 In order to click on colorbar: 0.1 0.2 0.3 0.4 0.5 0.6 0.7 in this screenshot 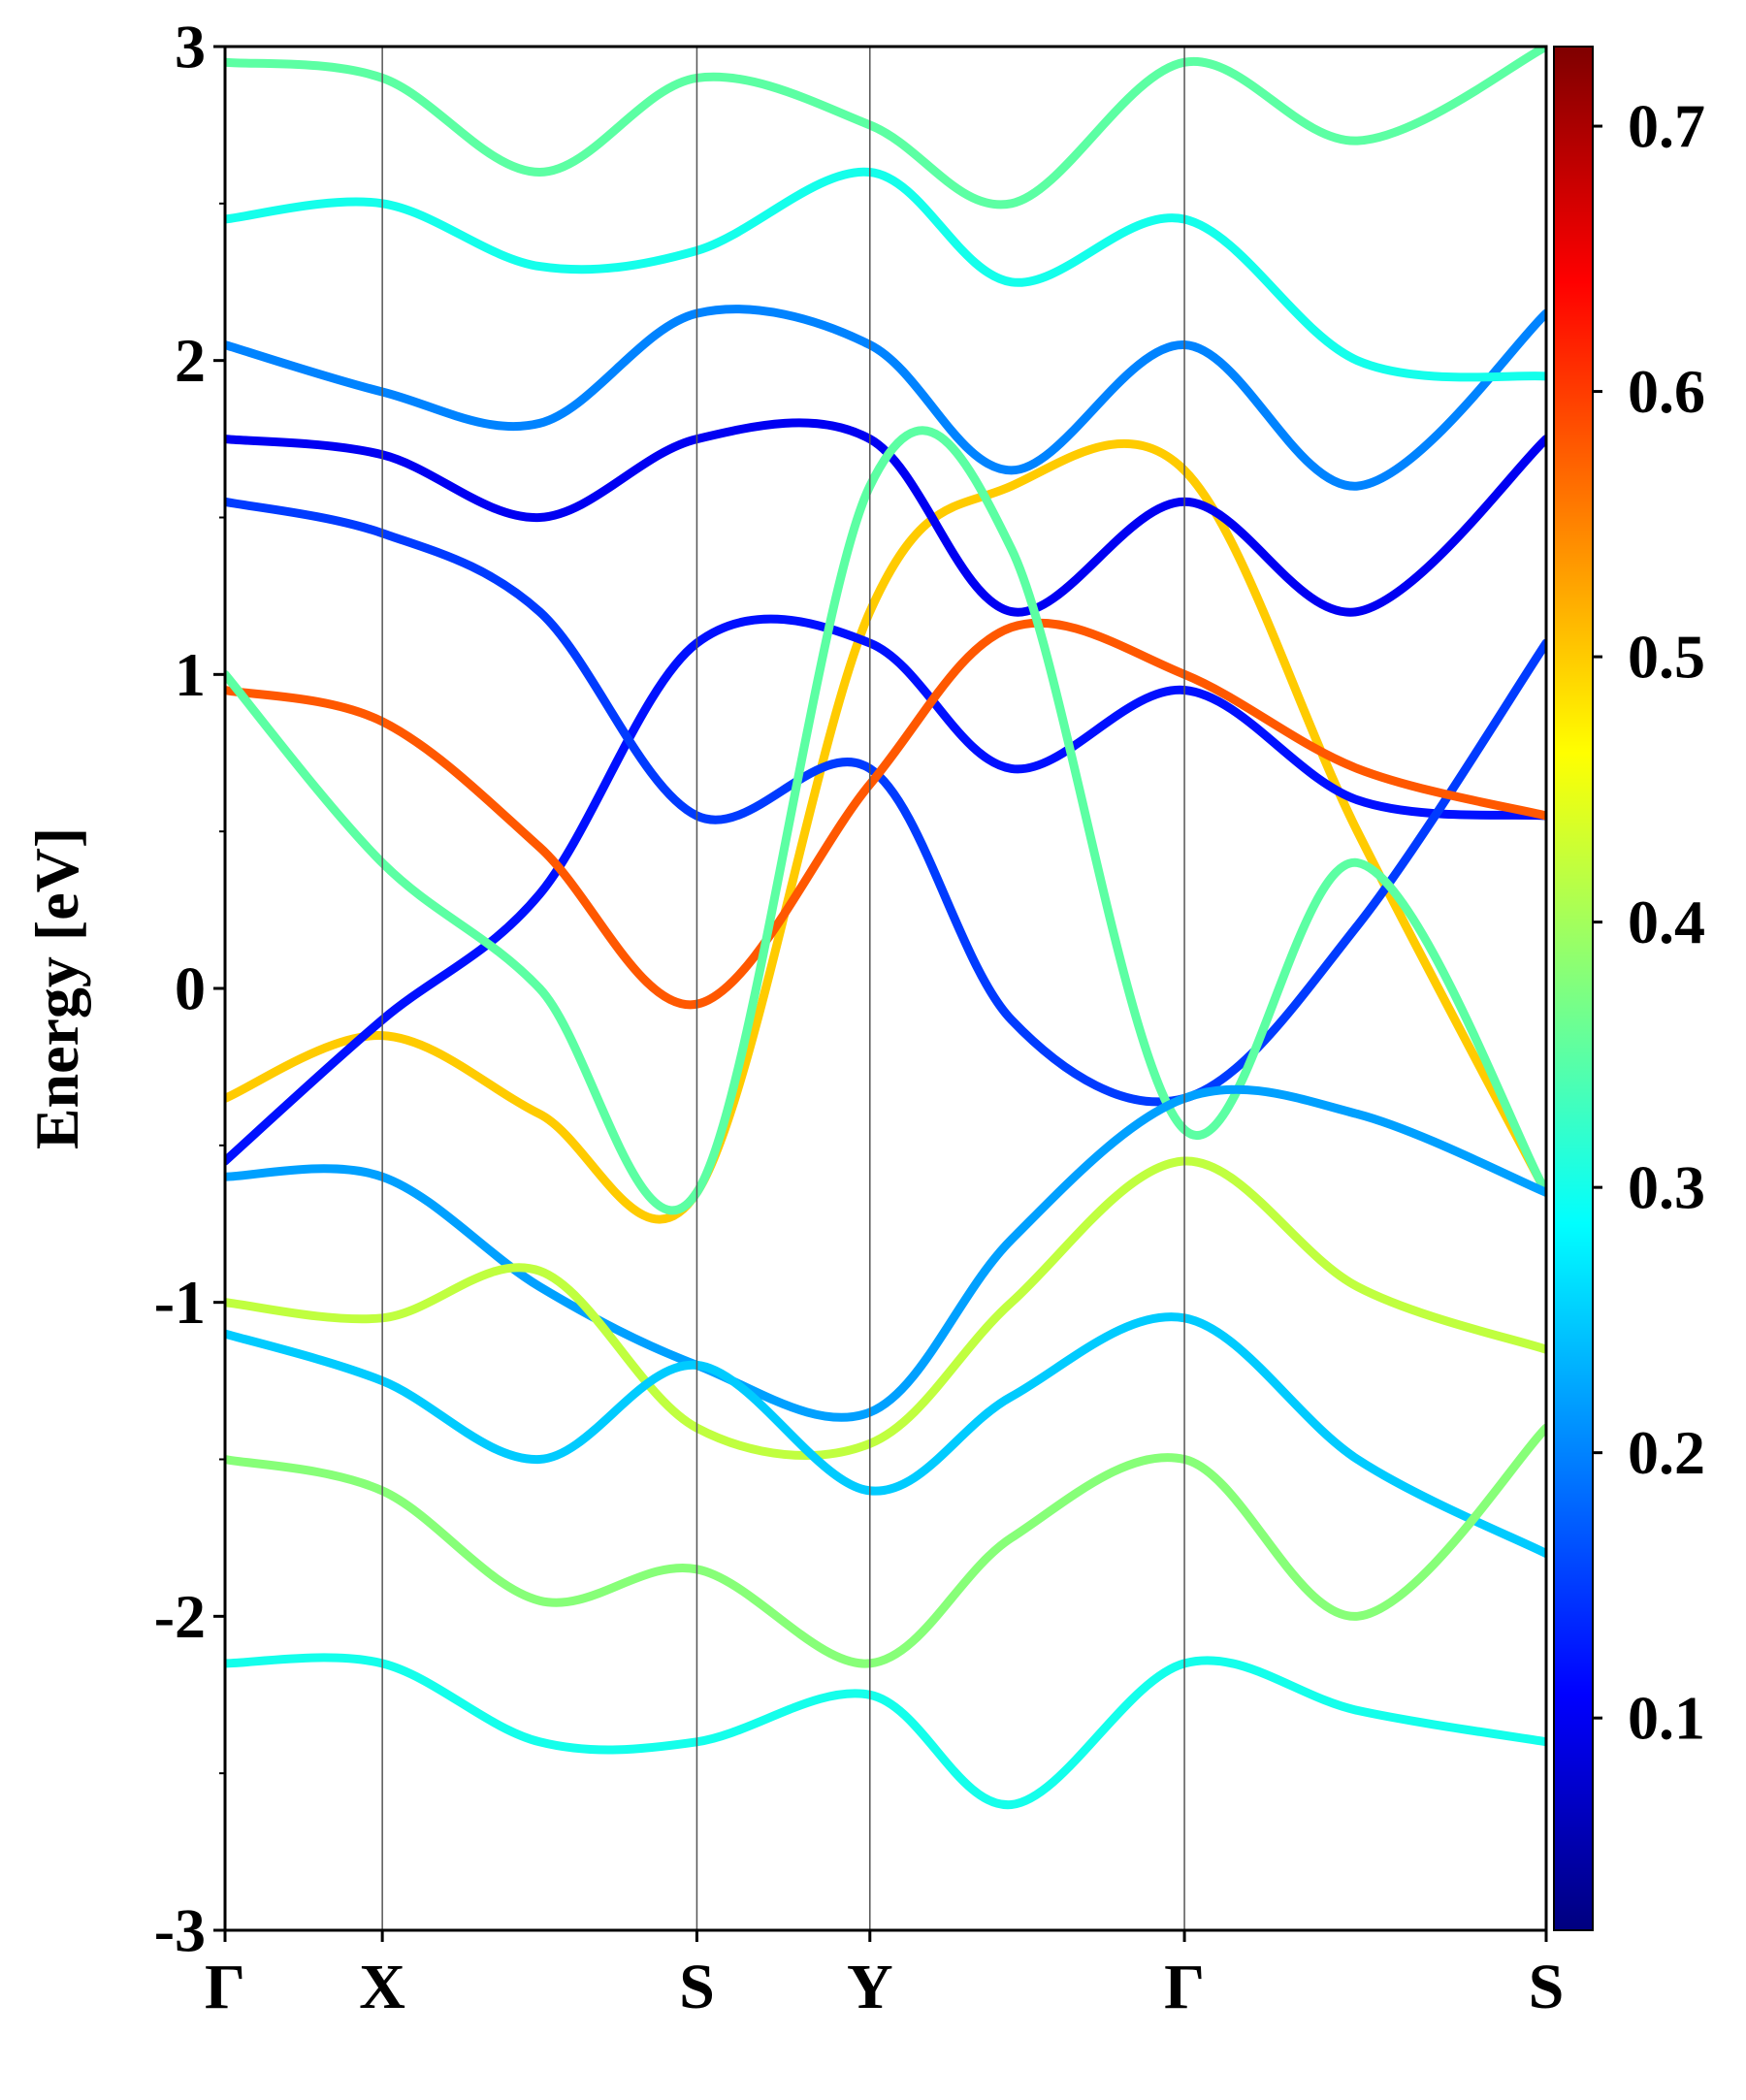, I will do `click(1629, 988)`.